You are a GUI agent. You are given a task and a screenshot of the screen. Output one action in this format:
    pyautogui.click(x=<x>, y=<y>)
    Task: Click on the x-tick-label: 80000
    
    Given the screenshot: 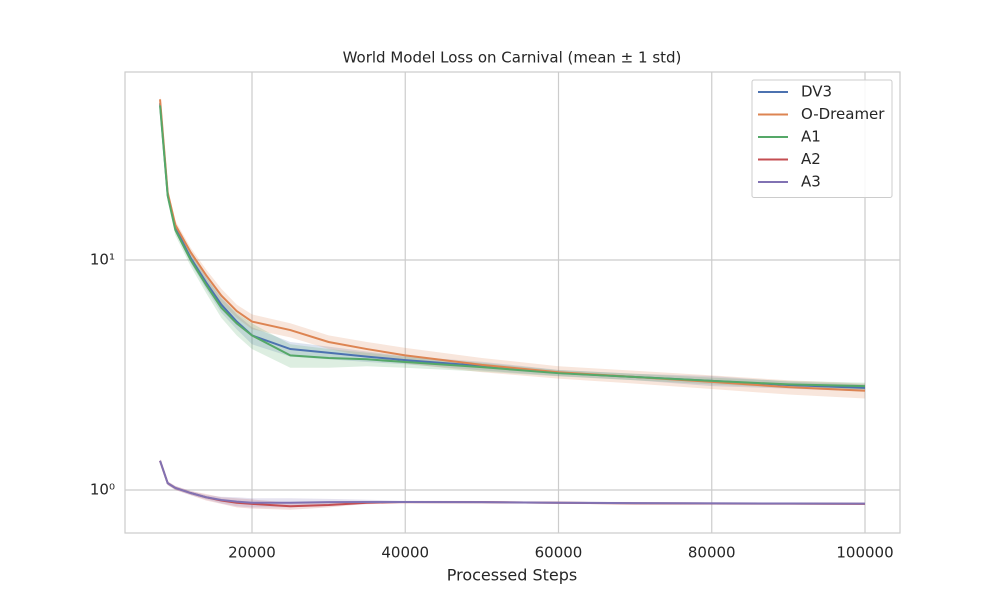 What is the action you would take?
    pyautogui.click(x=712, y=553)
    